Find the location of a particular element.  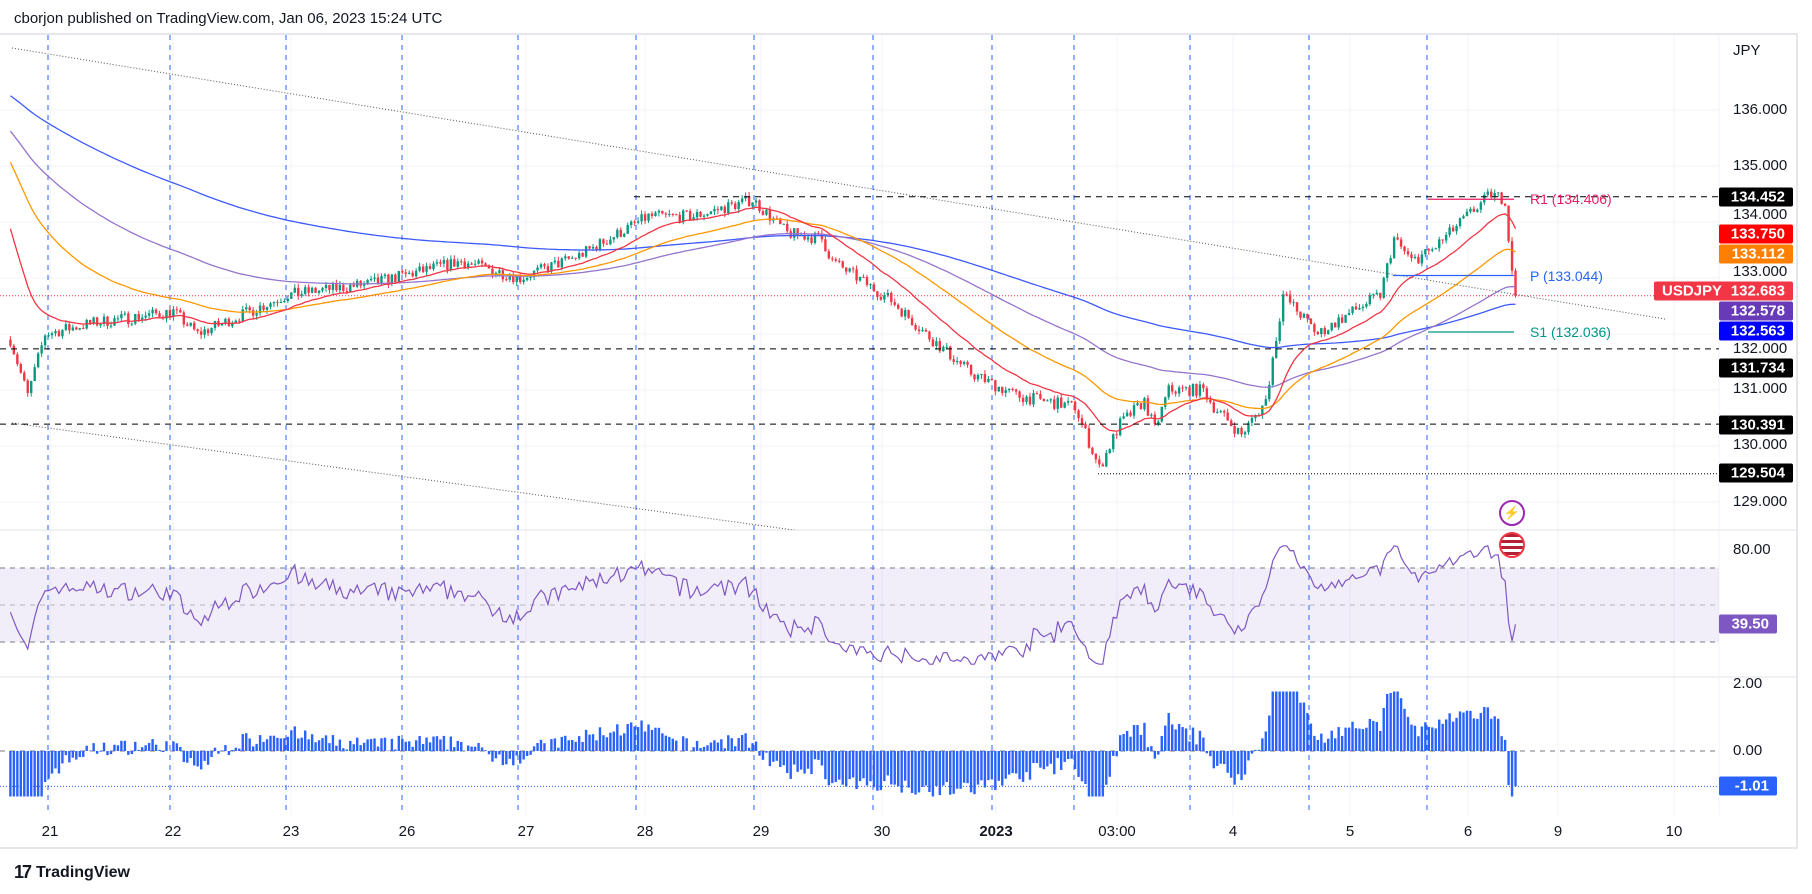

time-axis-label: 23 is located at coordinates (291, 831).